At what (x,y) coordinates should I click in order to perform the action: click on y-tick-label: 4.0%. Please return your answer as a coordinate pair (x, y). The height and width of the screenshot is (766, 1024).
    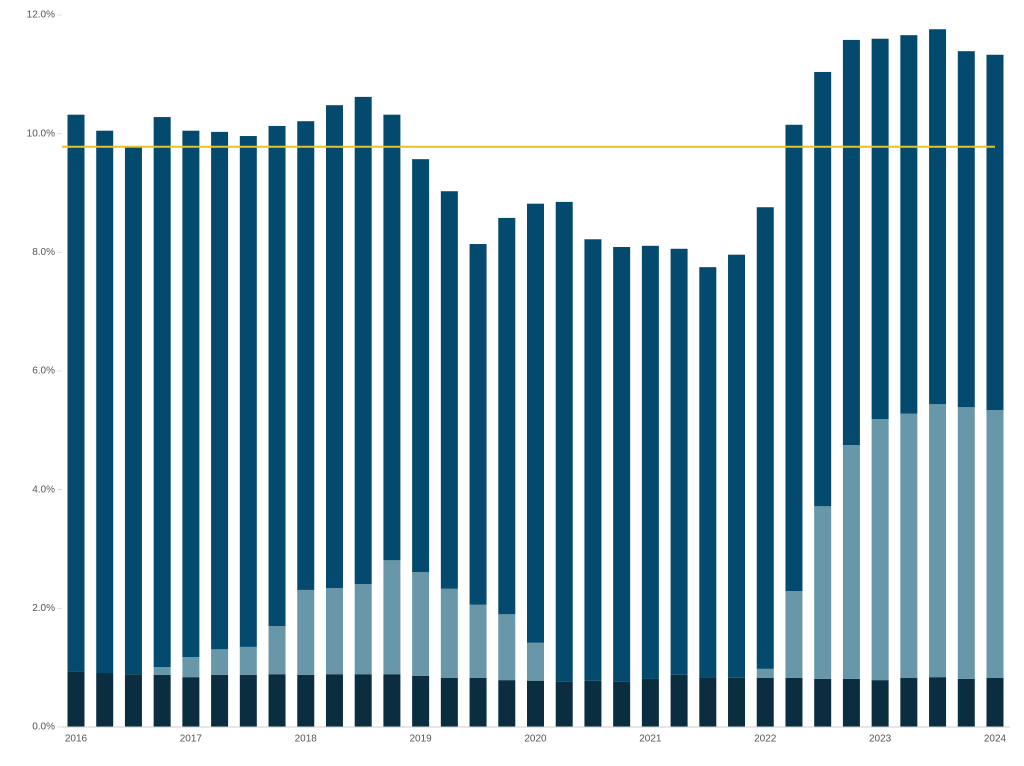
    Looking at the image, I should click on (43, 489).